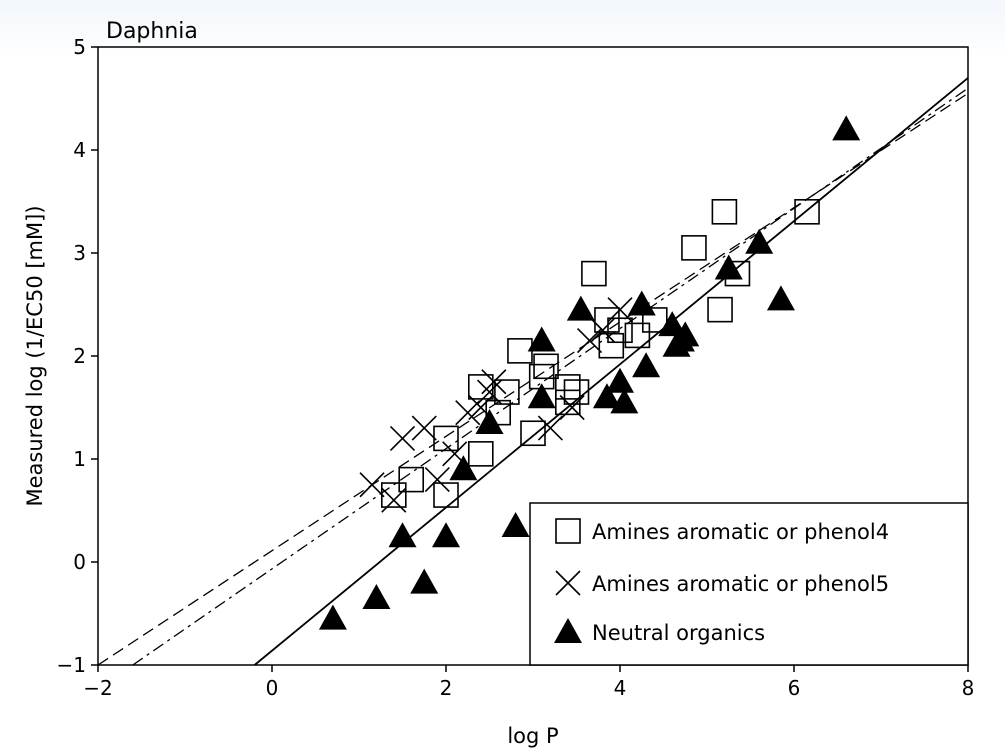 This screenshot has width=1005, height=751. Describe the element at coordinates (678, 633) in the screenshot. I see `legend-label: Neutral organics` at that location.